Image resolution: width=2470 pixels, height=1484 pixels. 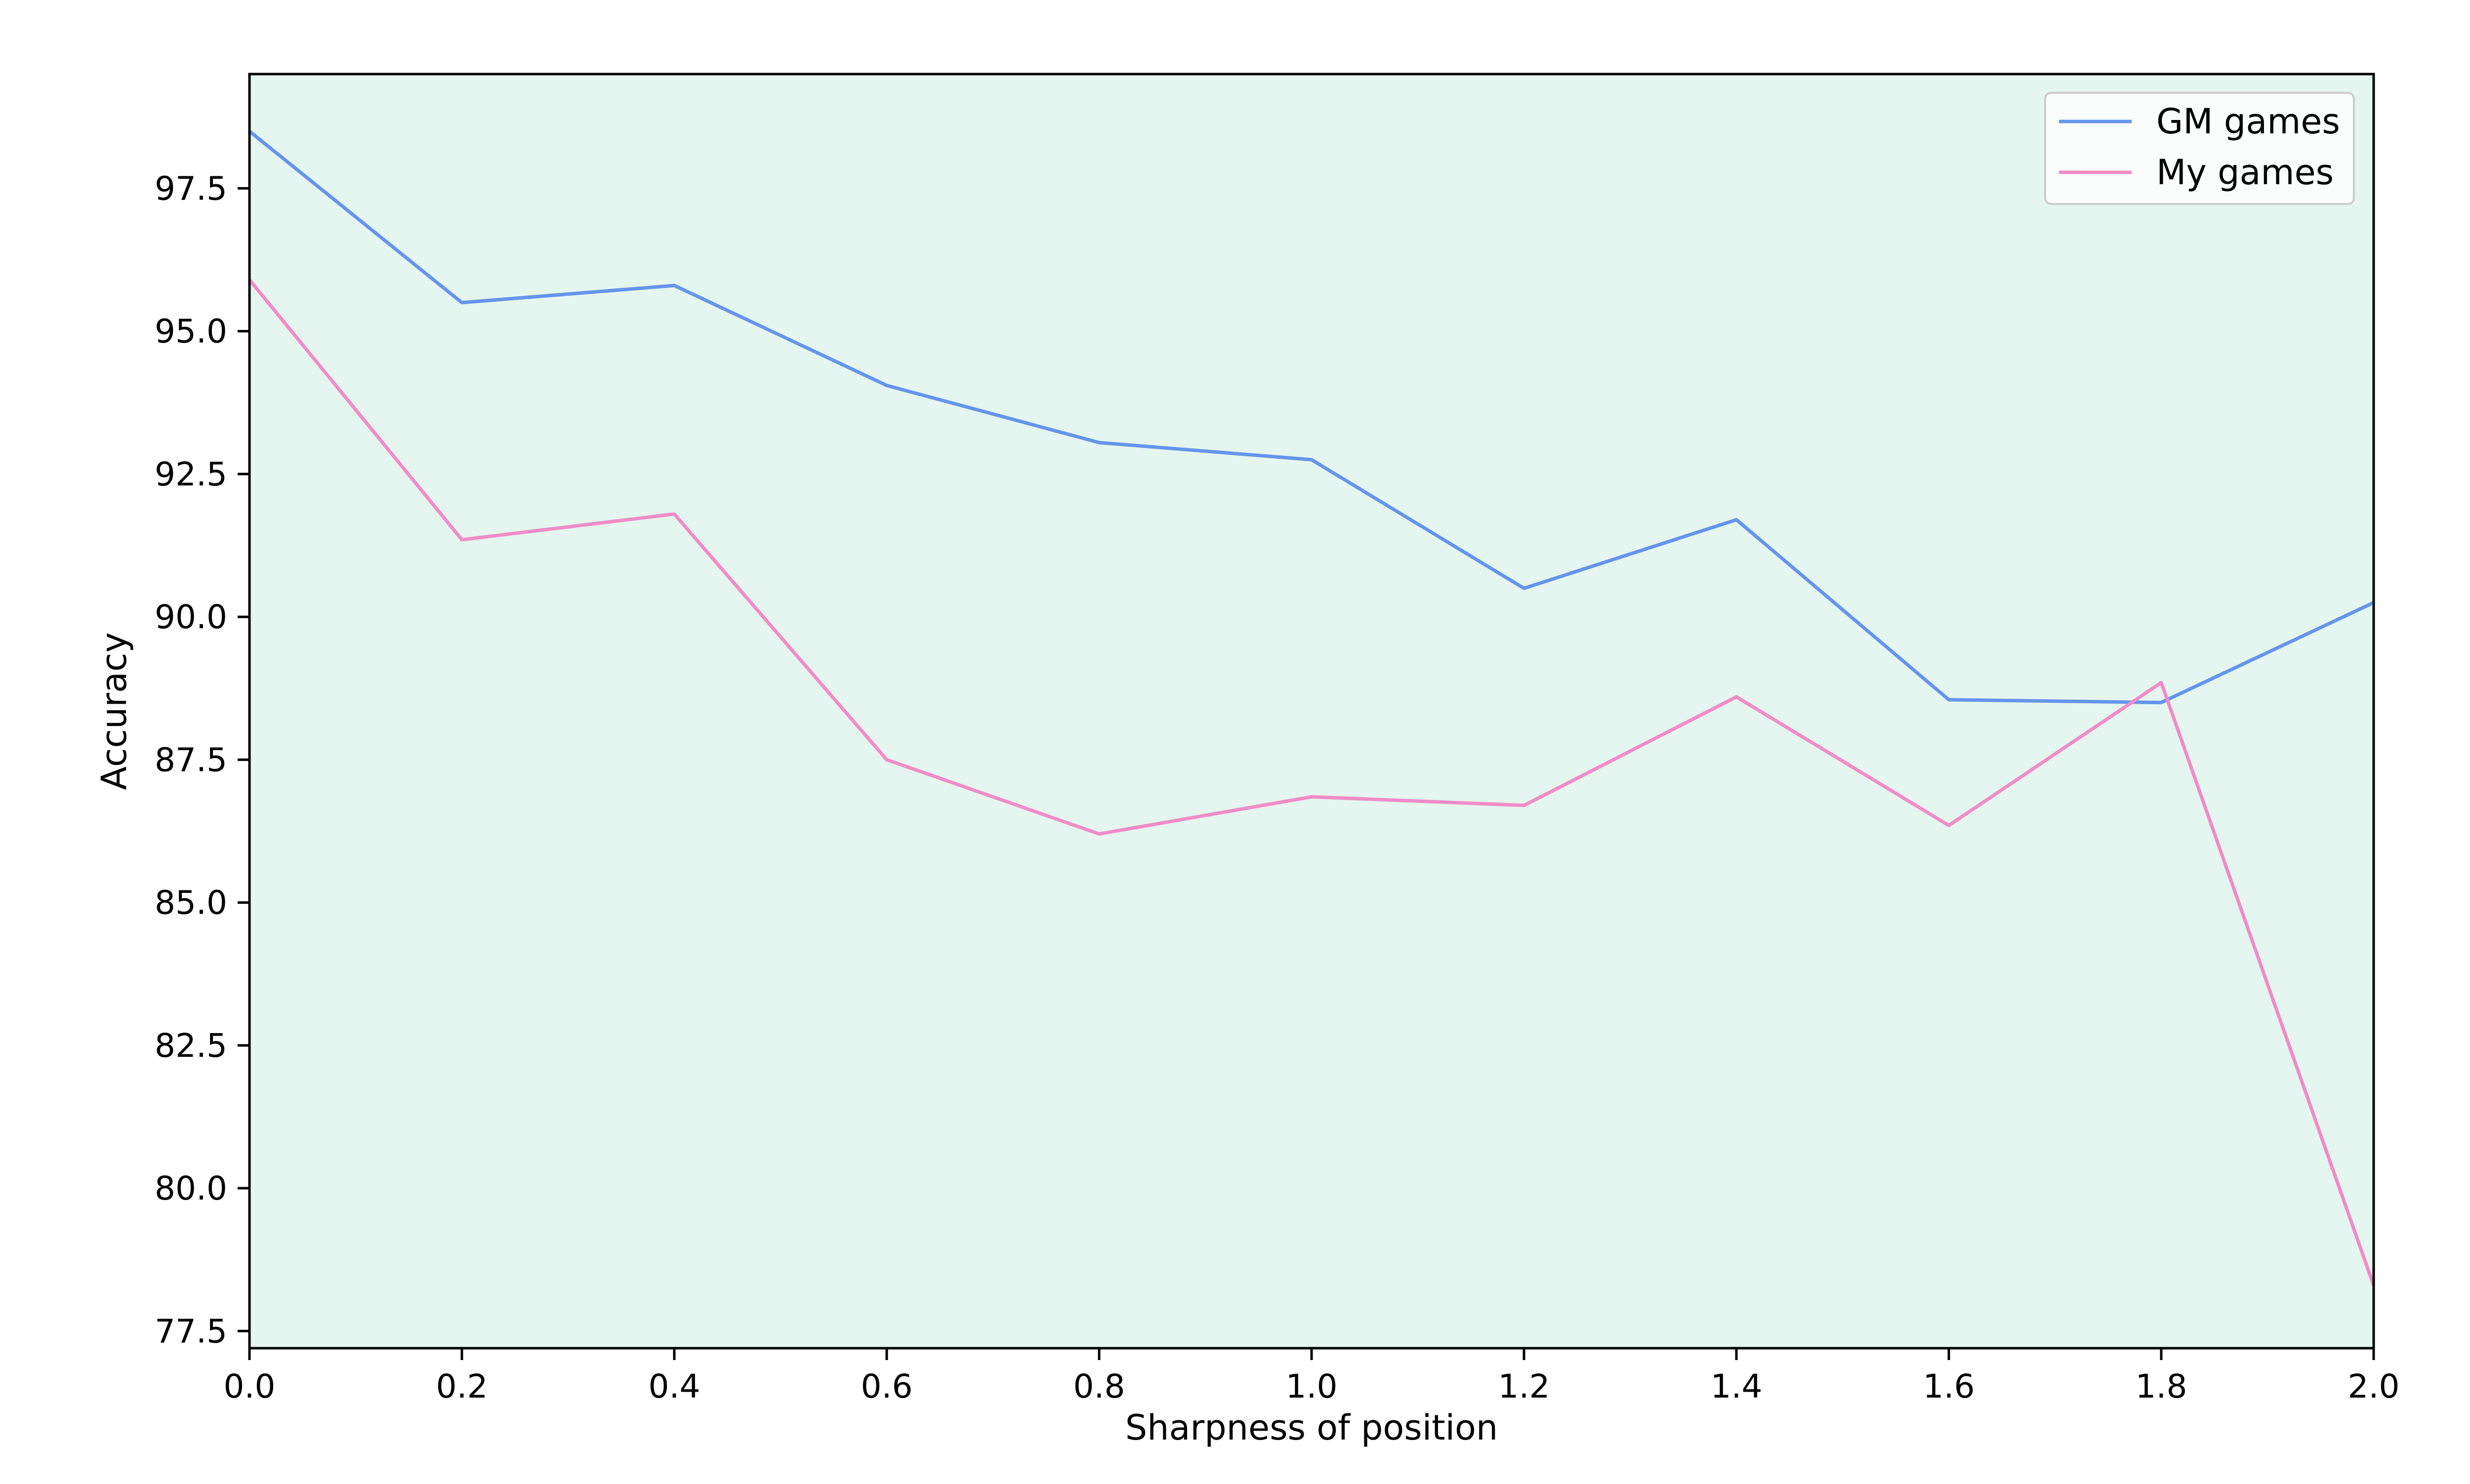 What do you see at coordinates (2374, 1386) in the screenshot?
I see `x-tick-label: 2.0` at bounding box center [2374, 1386].